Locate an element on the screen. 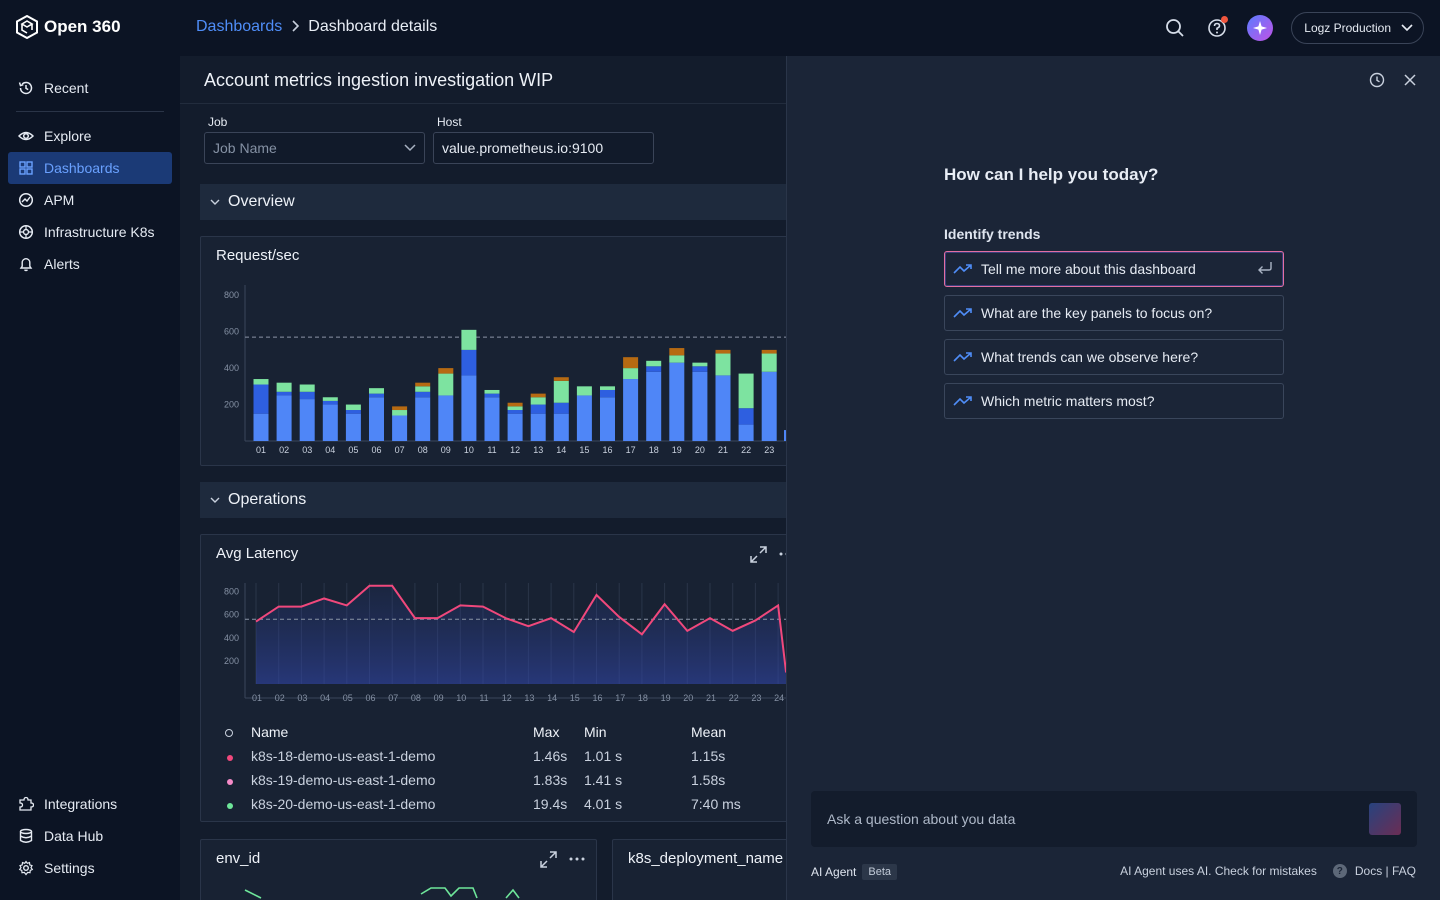 The image size is (1440, 900). sidebar-item-infrastructure-k8s: Infrastructure K8s is located at coordinates (90, 232).